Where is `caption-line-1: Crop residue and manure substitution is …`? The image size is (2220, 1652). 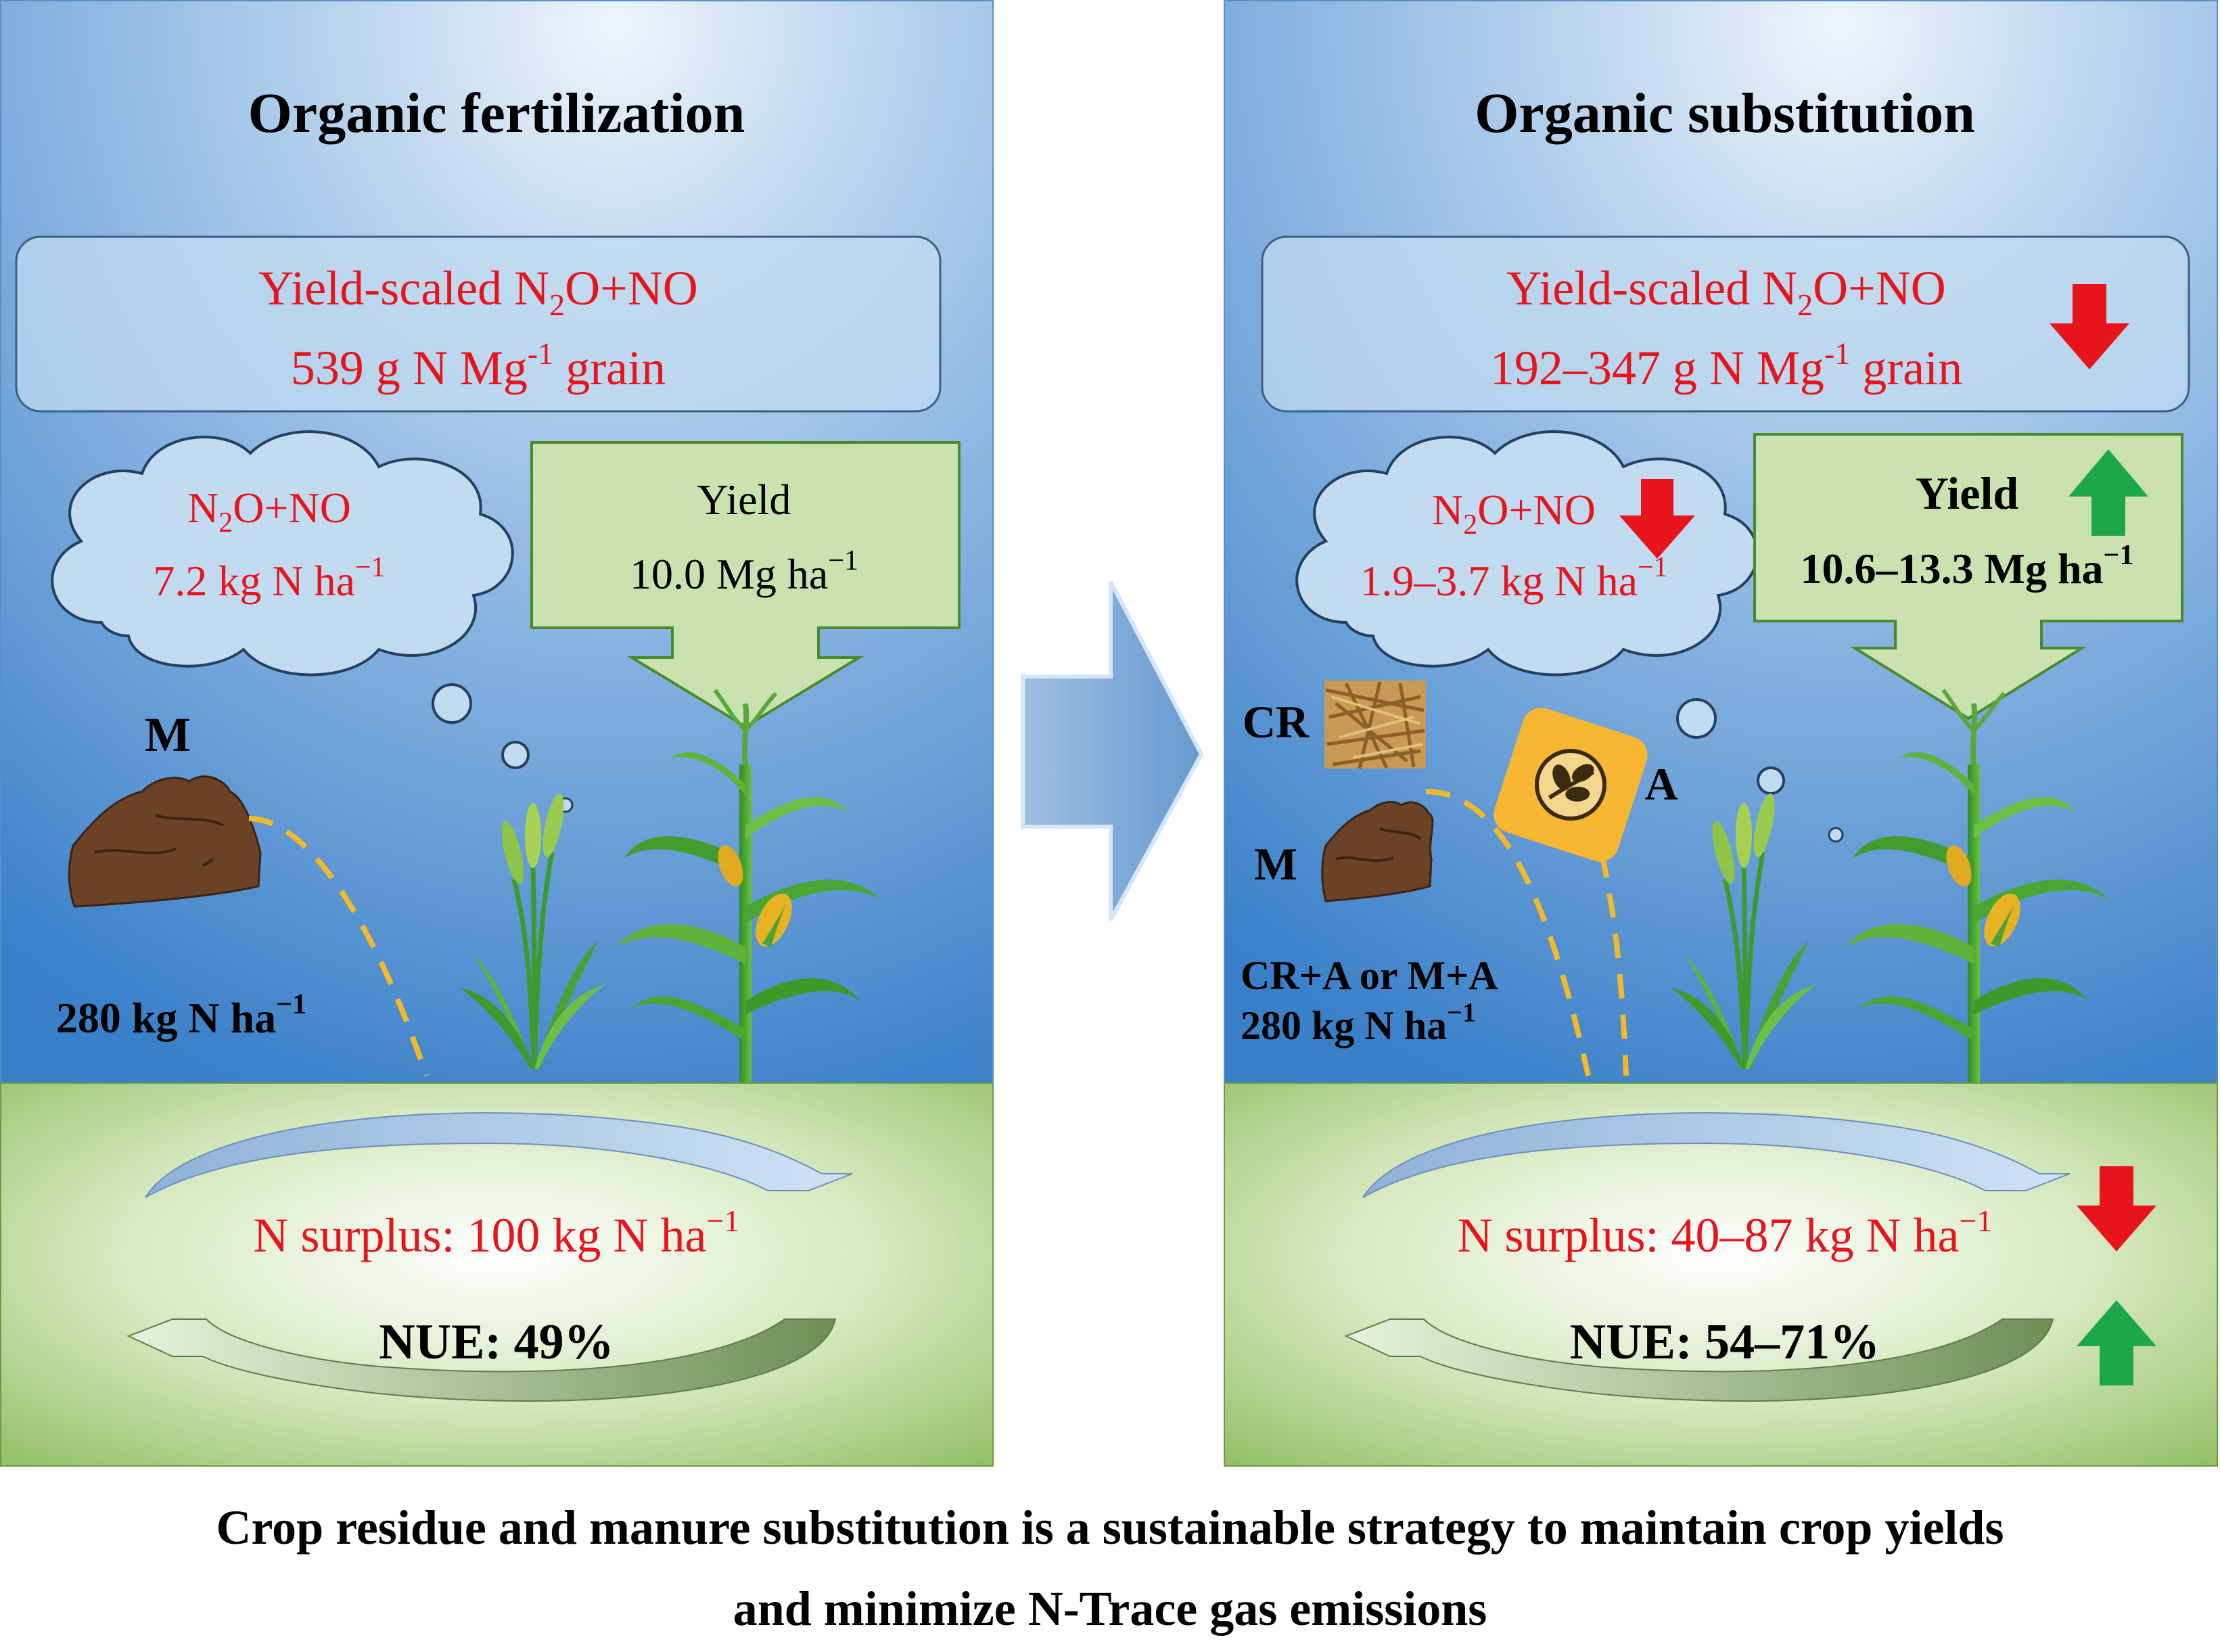 caption-line-1: Crop residue and manure substitution is … is located at coordinates (1110, 1528).